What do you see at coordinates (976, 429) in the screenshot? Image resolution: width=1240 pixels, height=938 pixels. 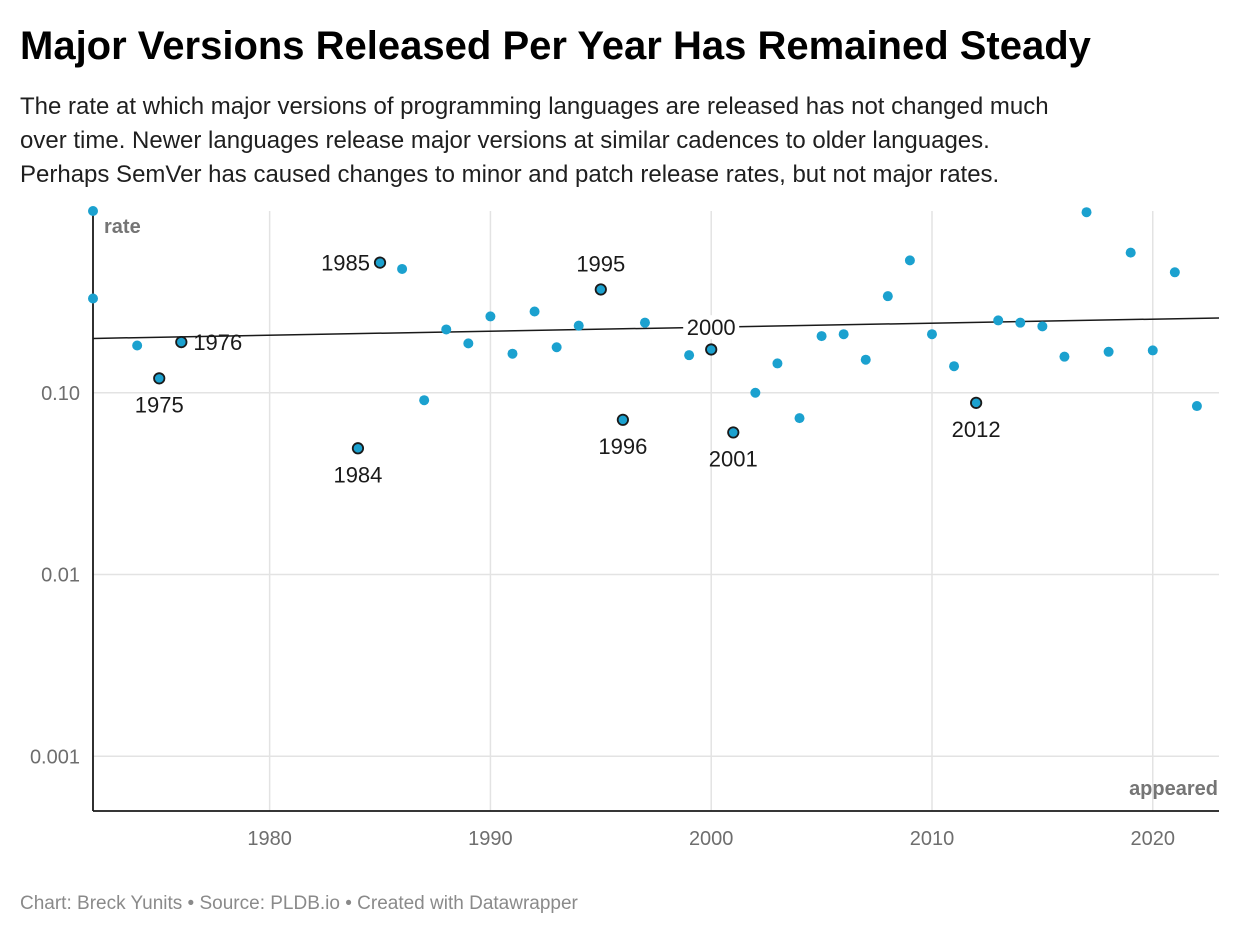 I see `point-label: 2012` at bounding box center [976, 429].